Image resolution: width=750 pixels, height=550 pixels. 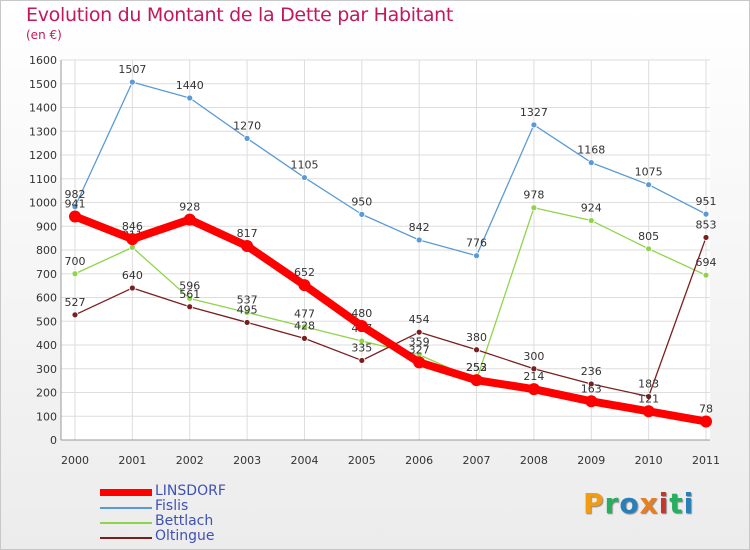 I want to click on data-label: 527, so click(x=75, y=302).